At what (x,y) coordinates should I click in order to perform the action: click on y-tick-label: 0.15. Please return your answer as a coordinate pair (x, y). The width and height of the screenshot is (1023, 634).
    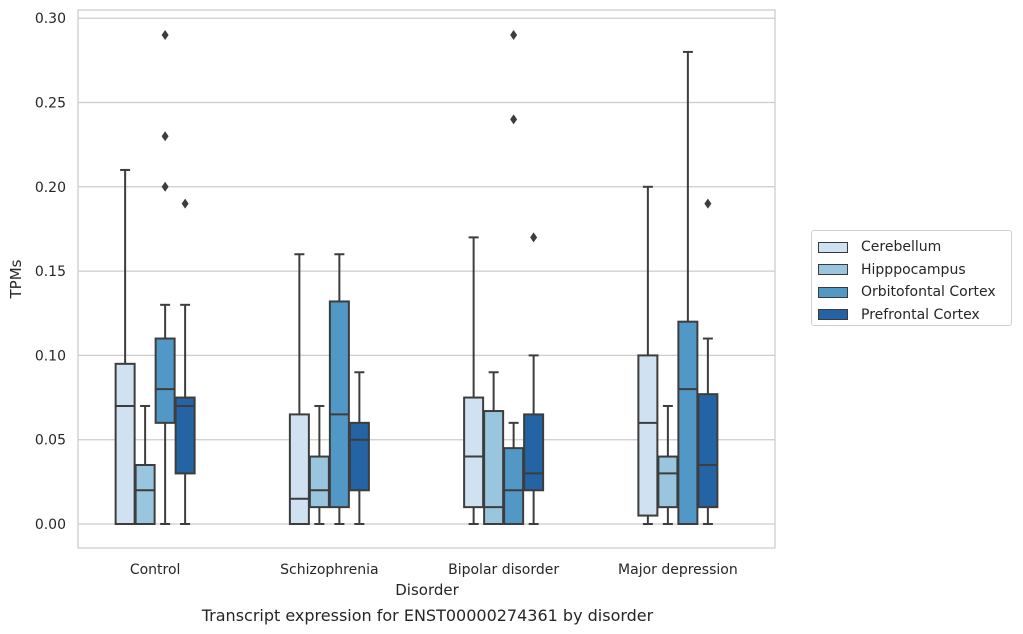
    Looking at the image, I should click on (50, 272).